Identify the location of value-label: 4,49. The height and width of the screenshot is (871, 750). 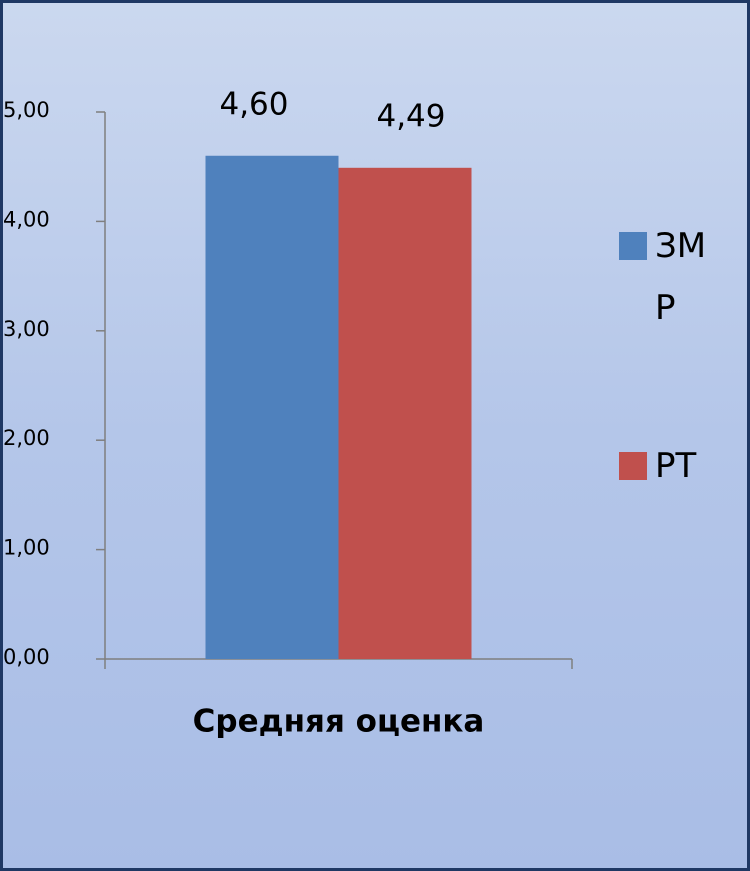
(410, 116).